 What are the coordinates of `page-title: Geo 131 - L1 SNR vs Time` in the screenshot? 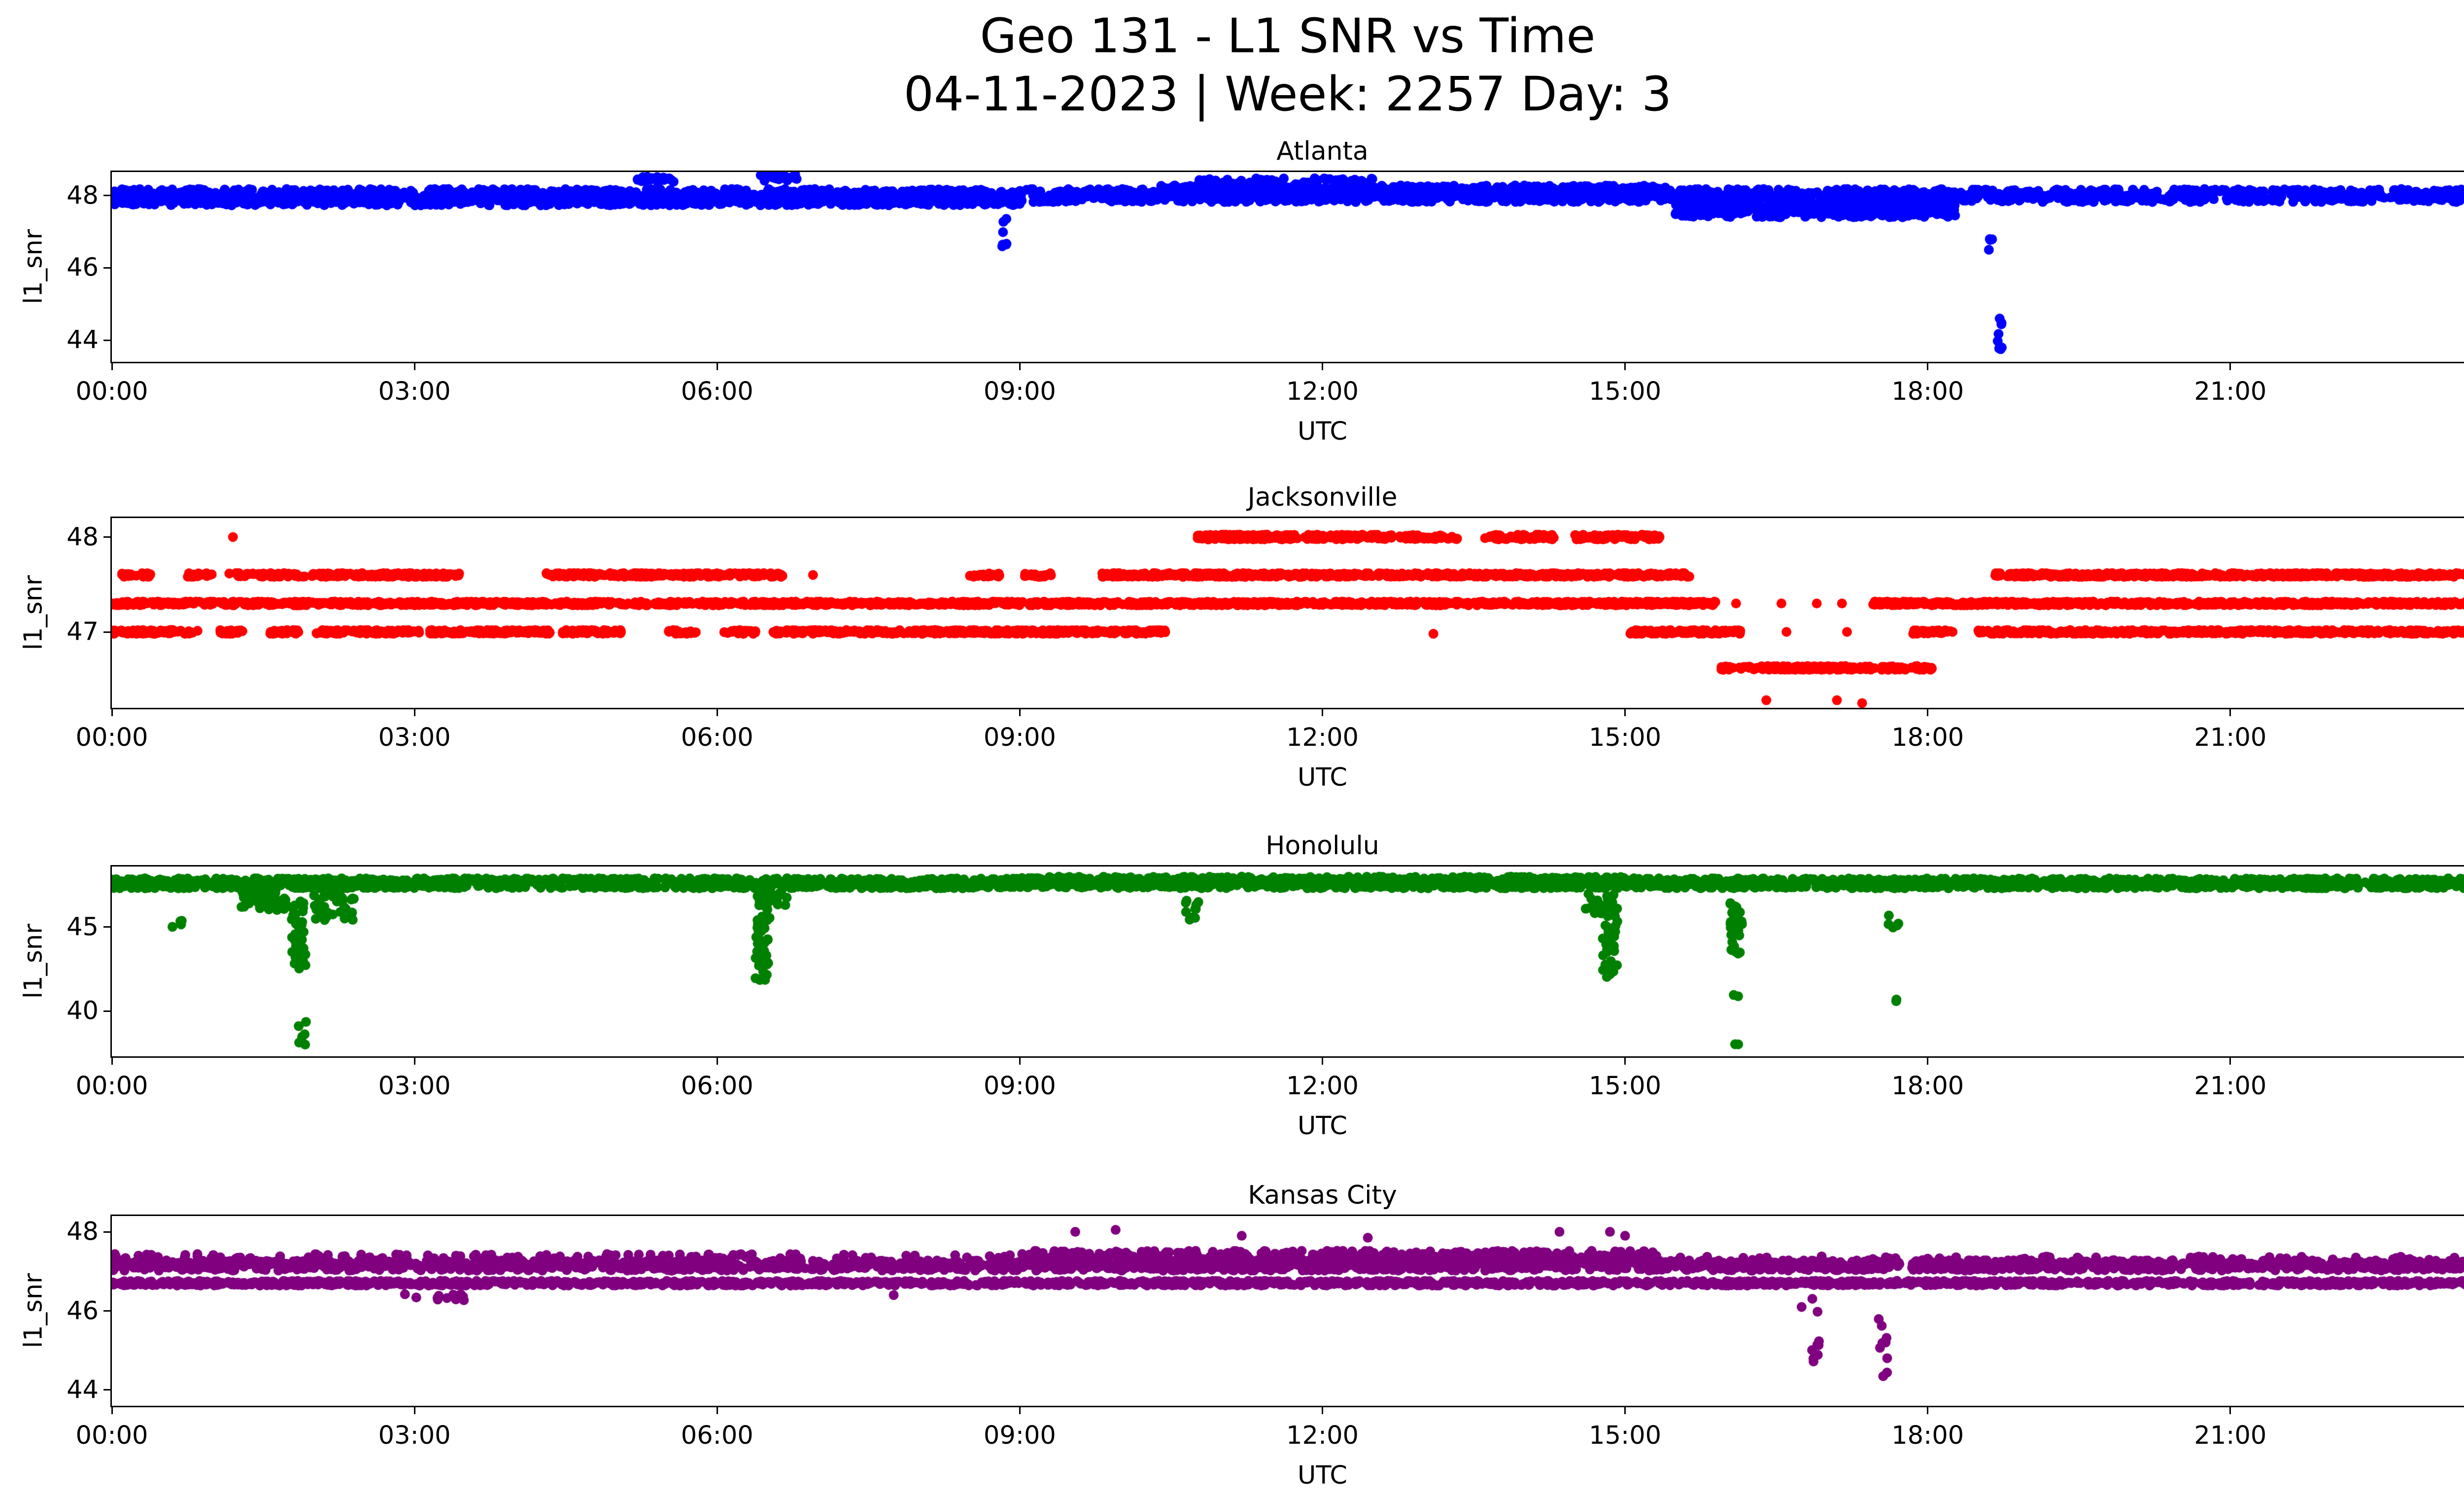 It's located at (1288, 36).